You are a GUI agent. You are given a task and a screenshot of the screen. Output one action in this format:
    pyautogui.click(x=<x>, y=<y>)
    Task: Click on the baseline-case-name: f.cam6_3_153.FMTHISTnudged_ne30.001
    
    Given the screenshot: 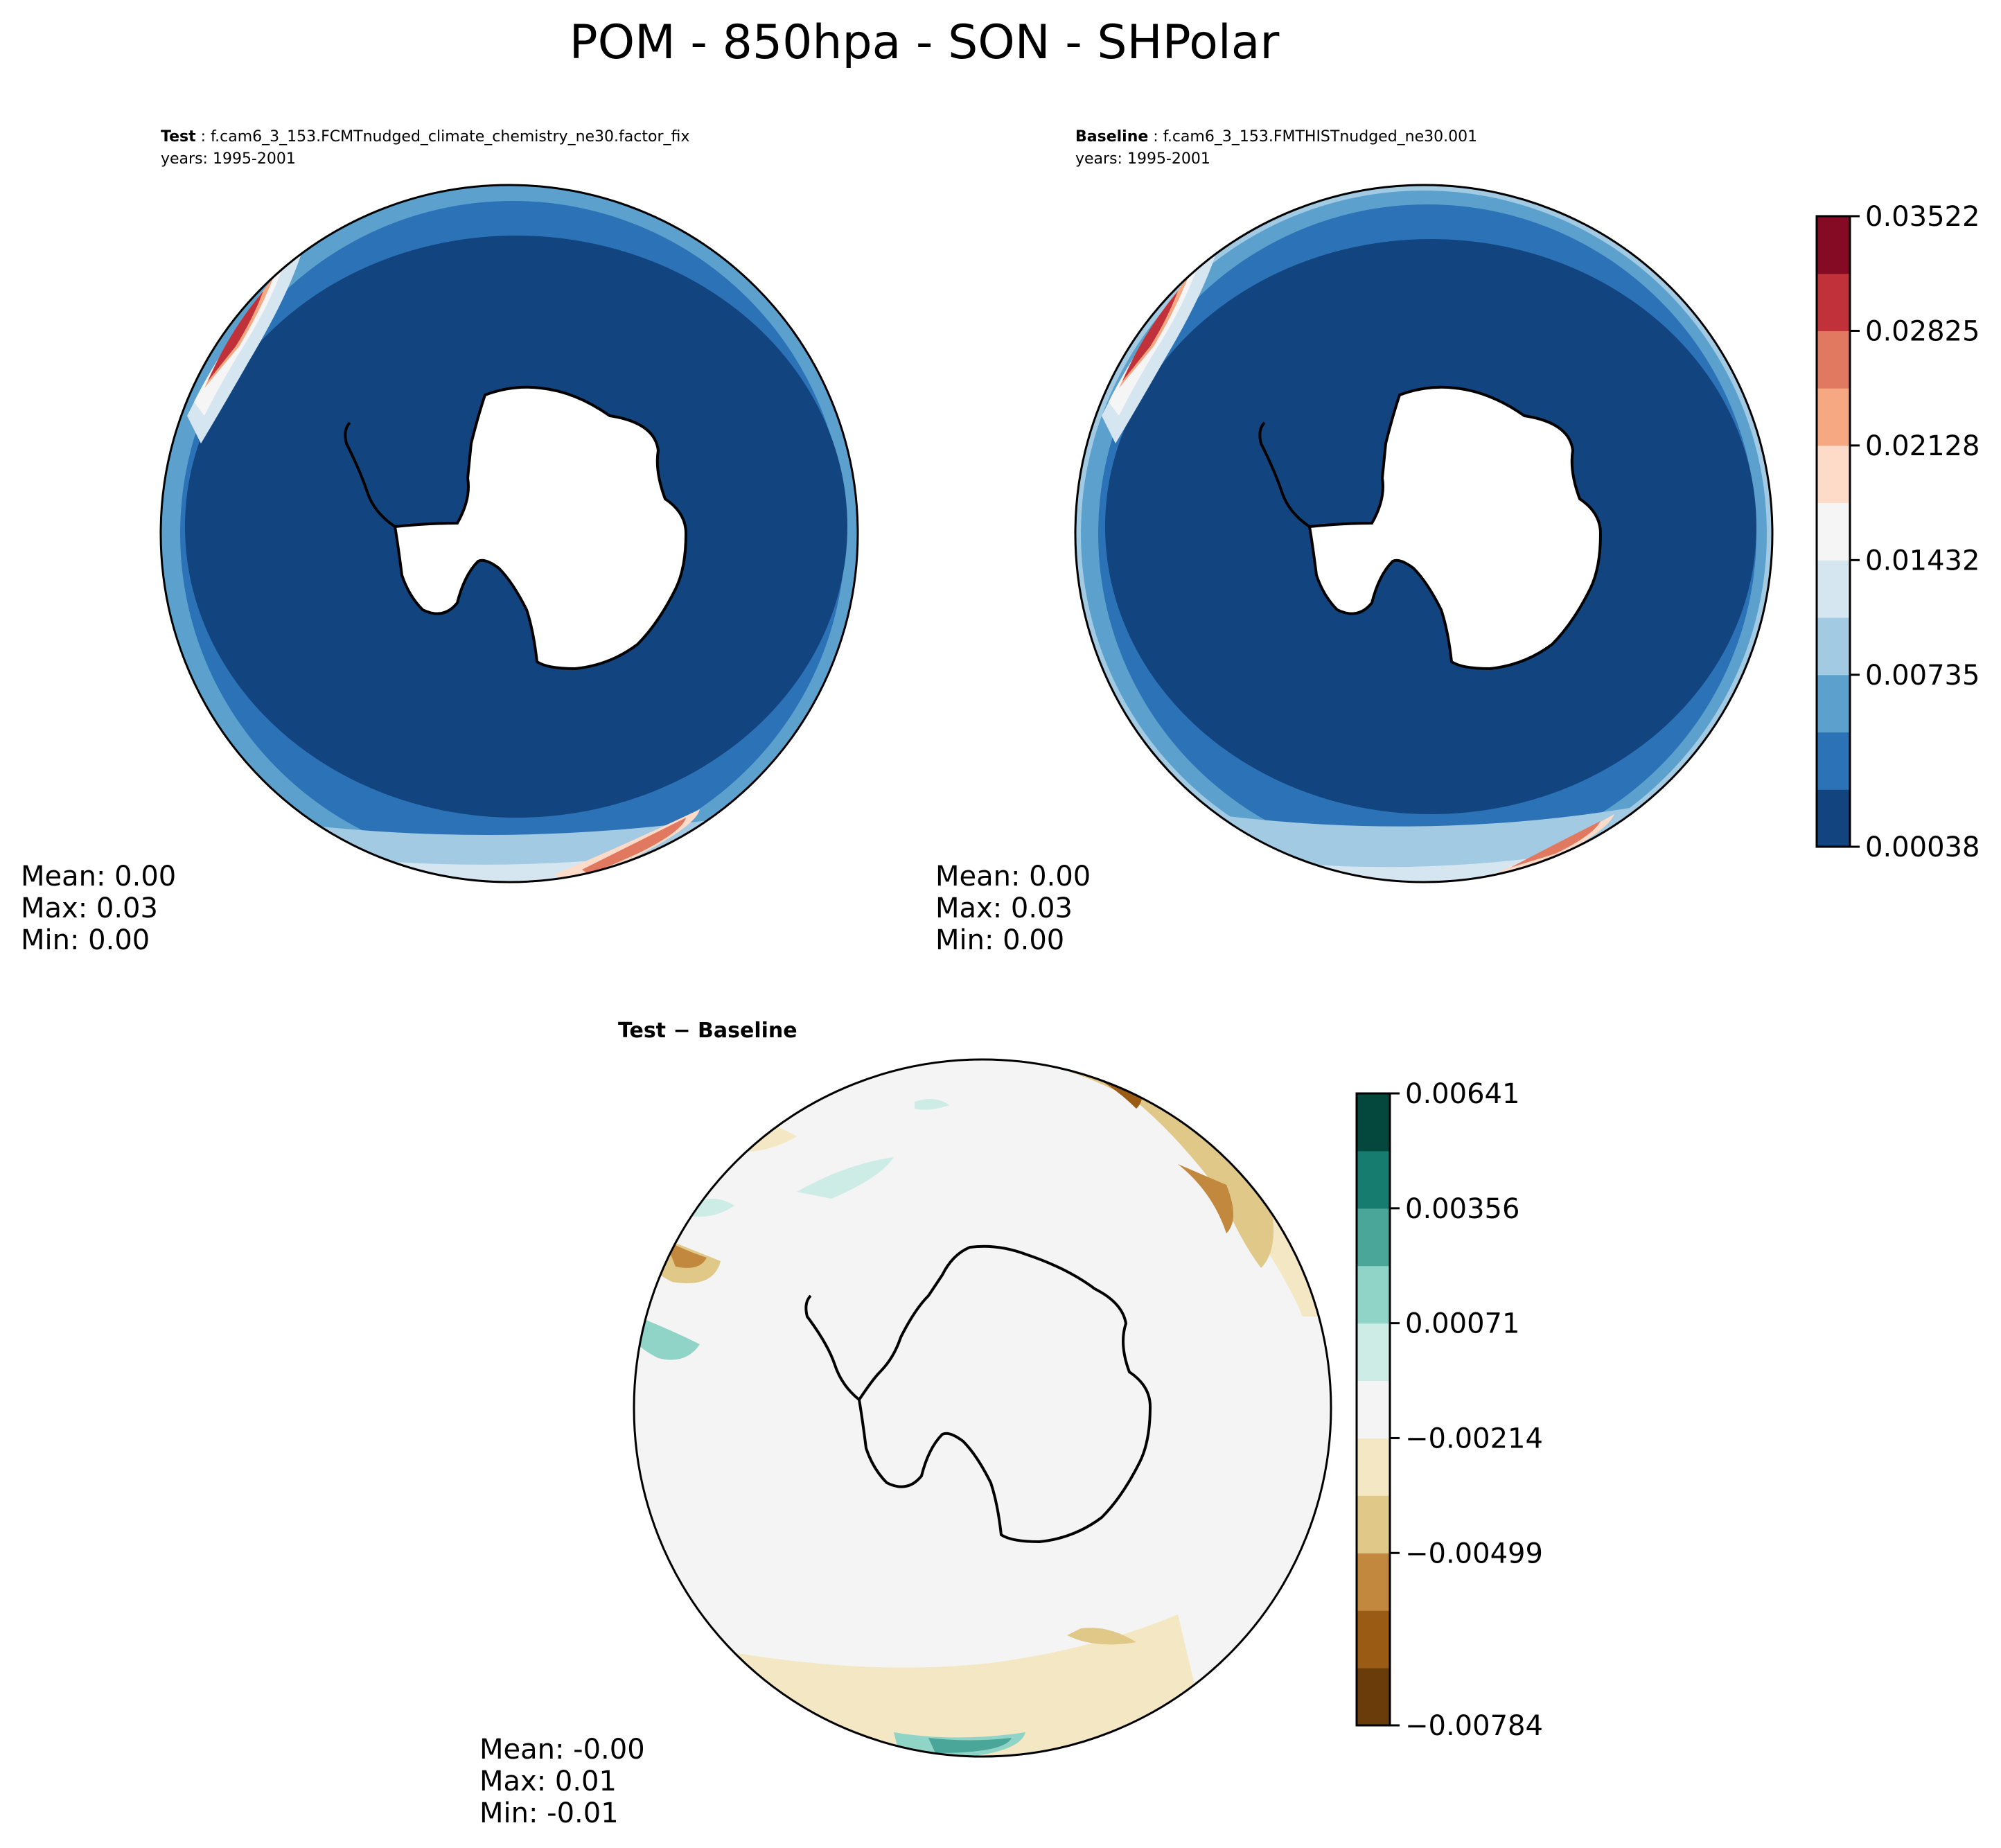 What is the action you would take?
    pyautogui.click(x=1320, y=137)
    